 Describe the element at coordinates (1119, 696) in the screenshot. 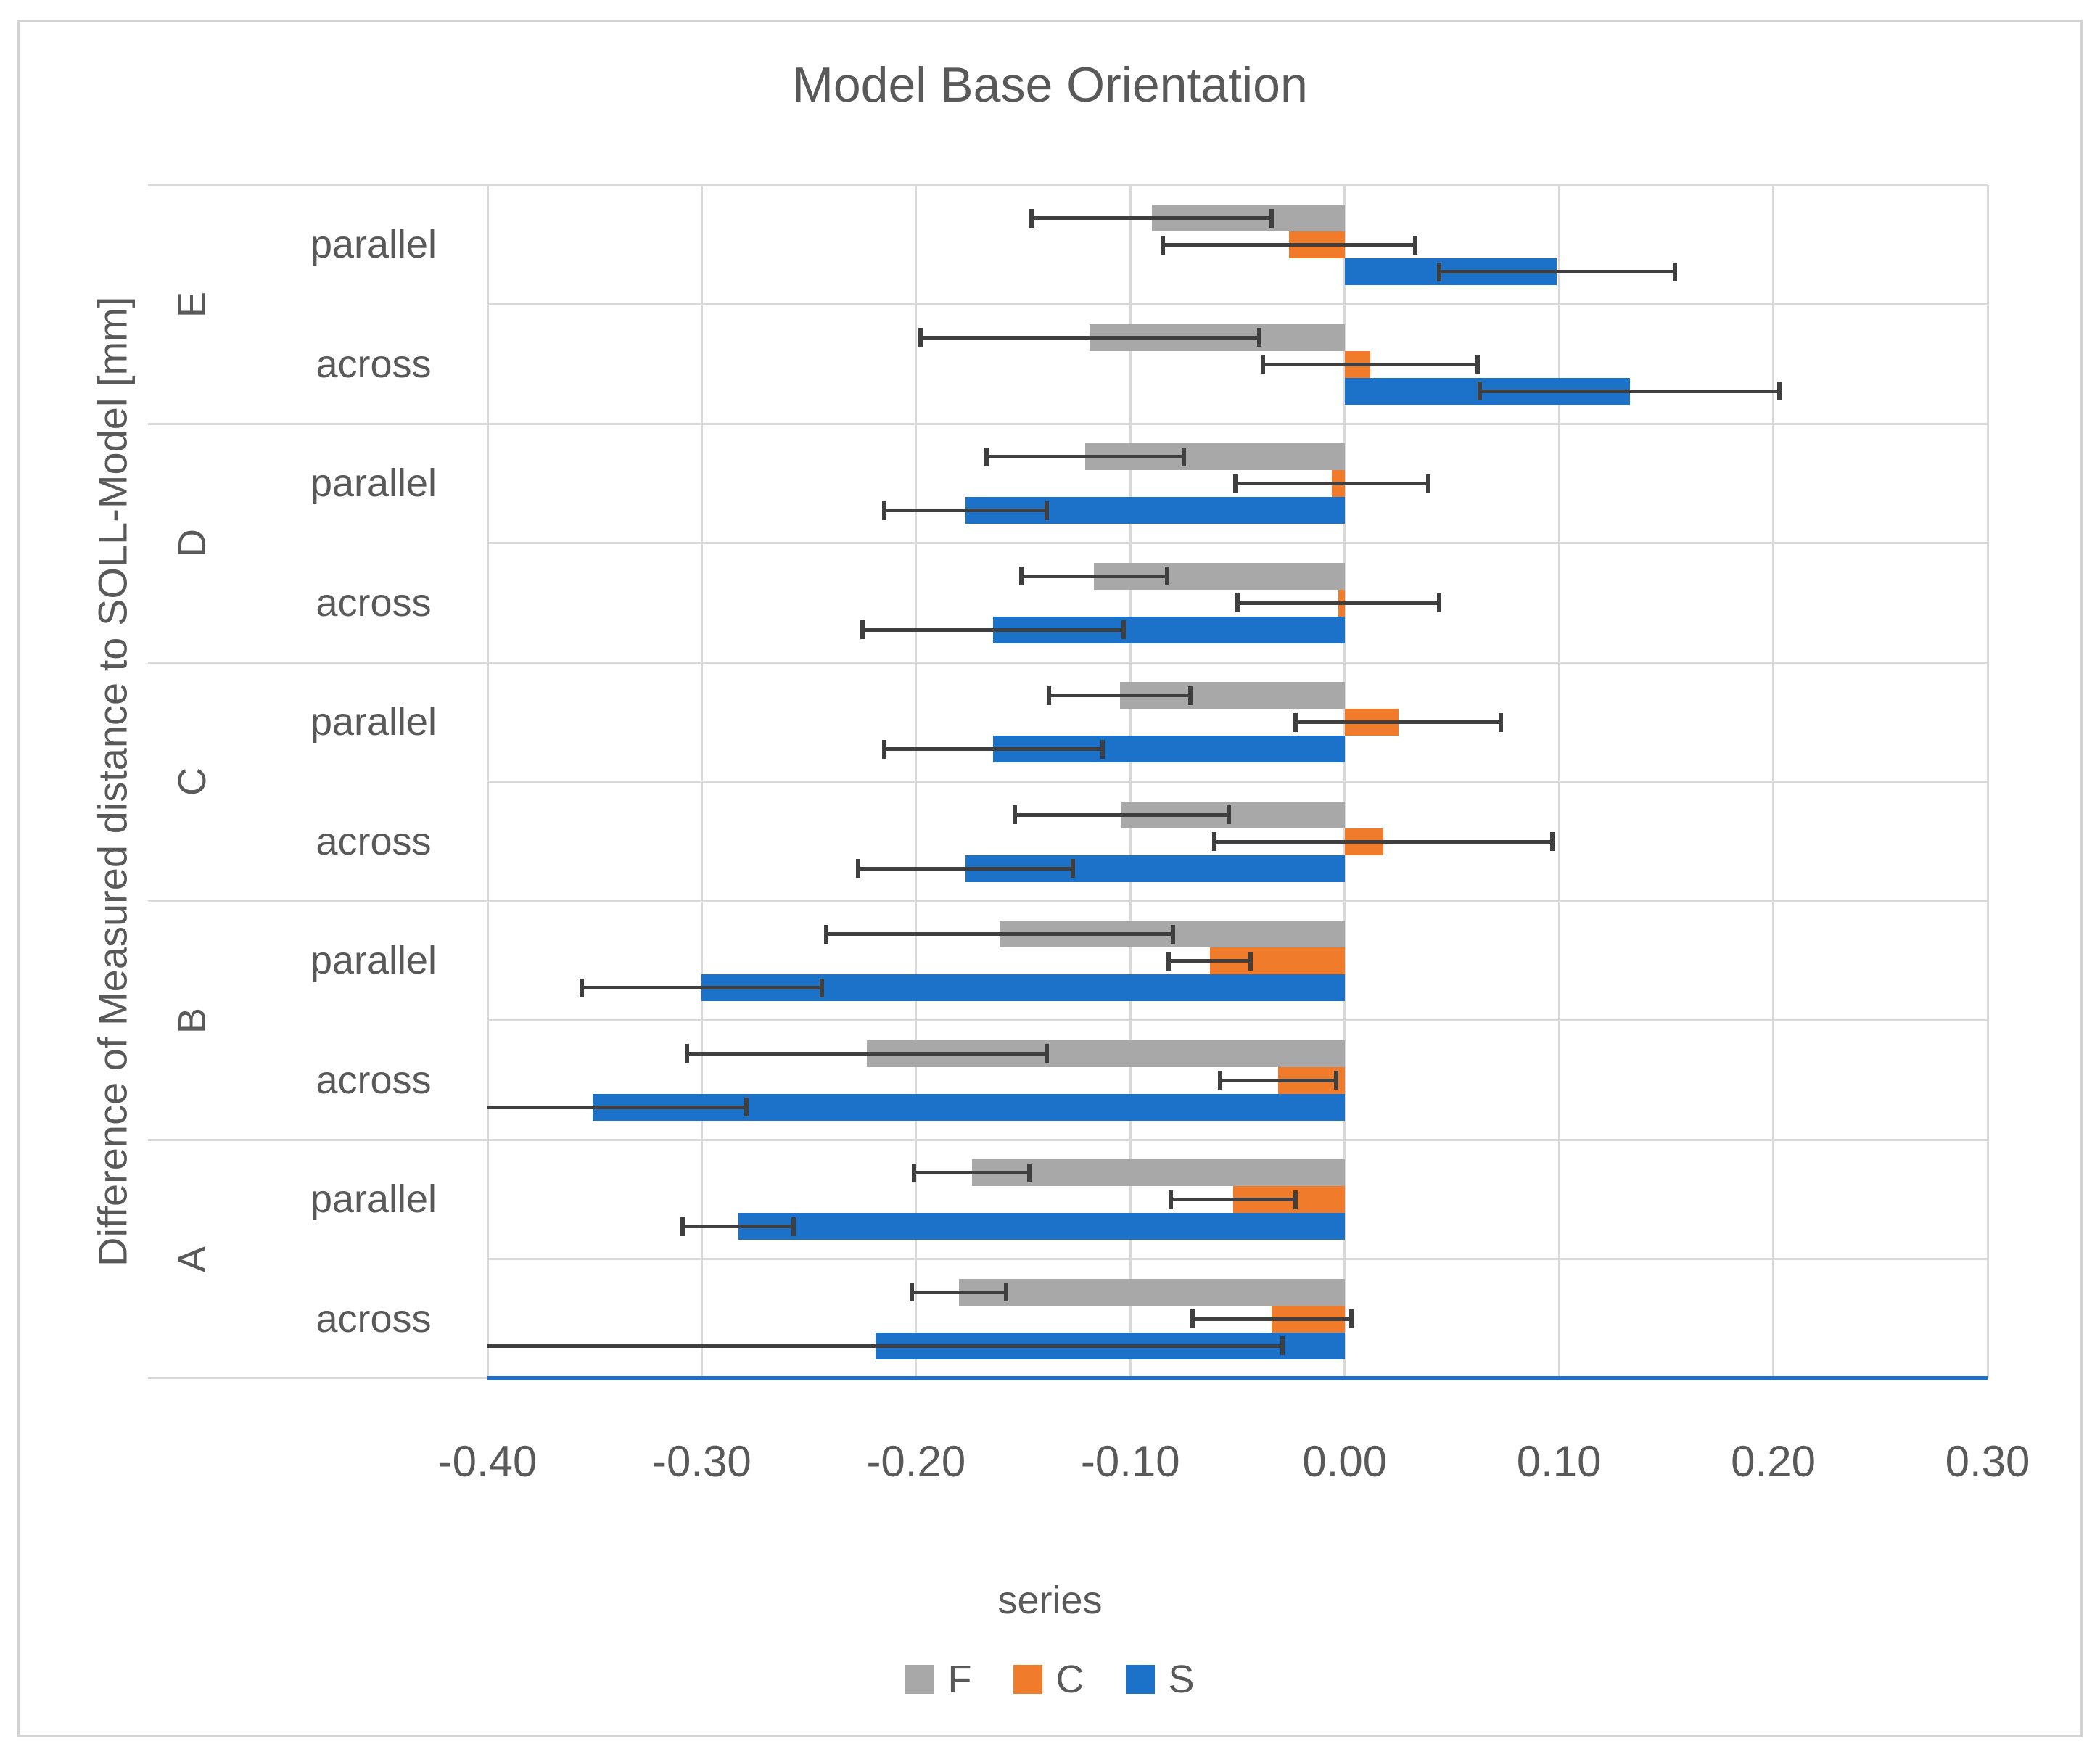

I see `error-bar-C-parallel-F` at that location.